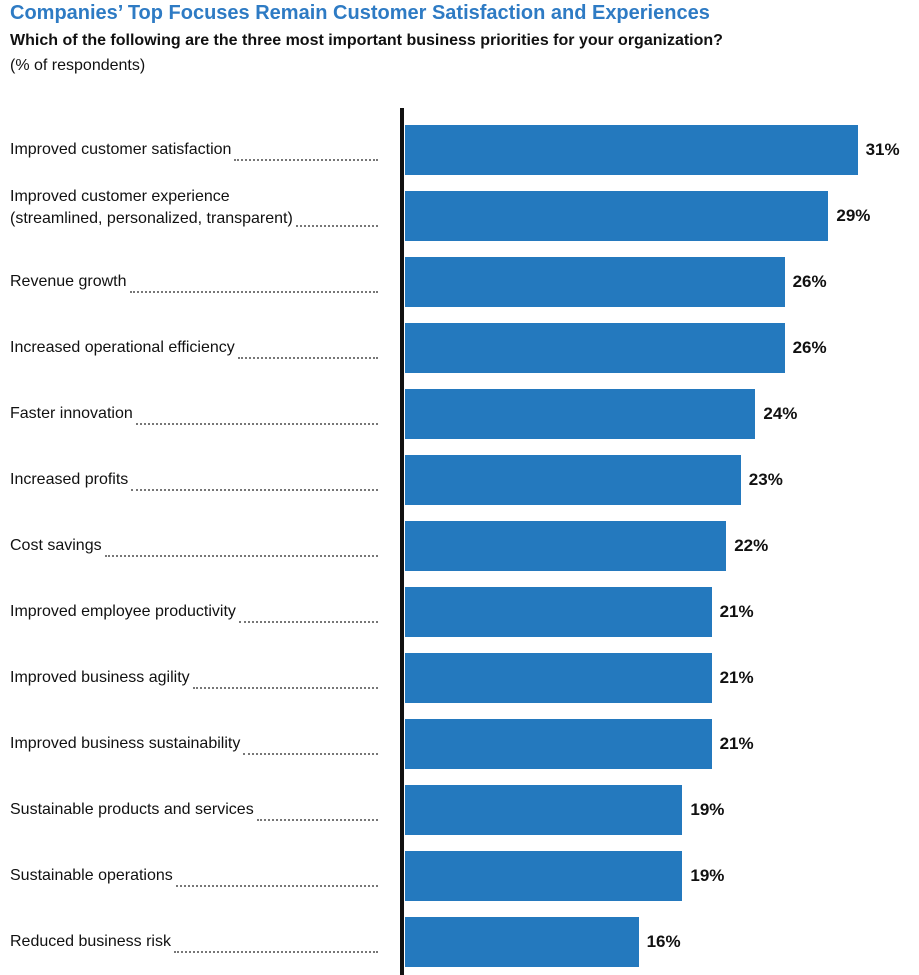  I want to click on category-label-text: Improved employee productivity, so click(123, 611).